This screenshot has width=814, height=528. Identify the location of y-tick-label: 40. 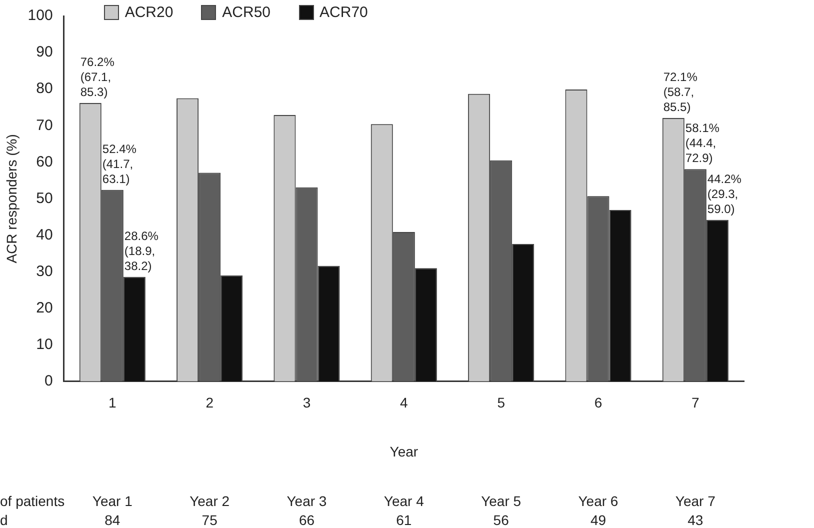
(44, 235).